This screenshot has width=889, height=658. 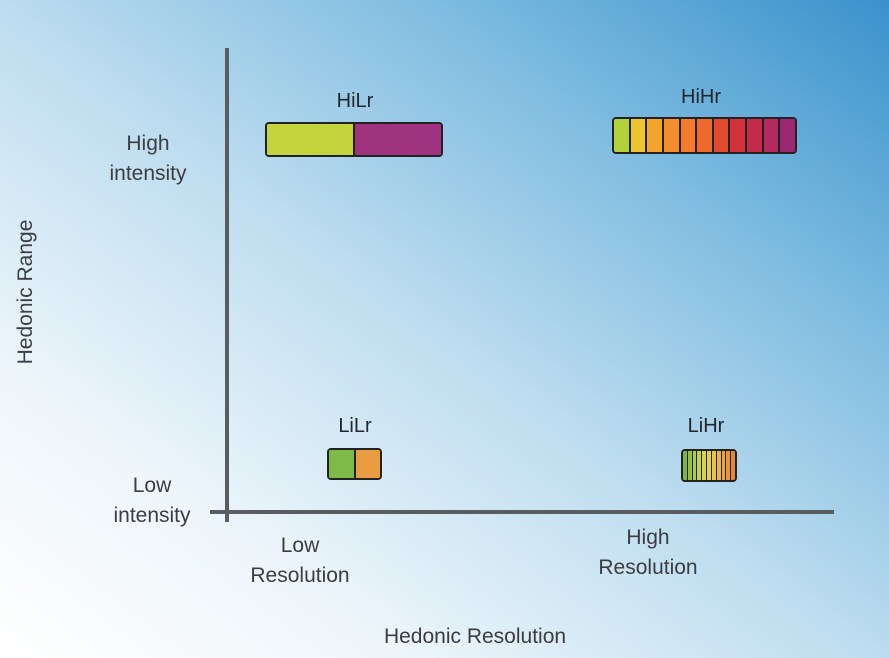 What do you see at coordinates (148, 159) in the screenshot?
I see `y-tick-high: High intensity` at bounding box center [148, 159].